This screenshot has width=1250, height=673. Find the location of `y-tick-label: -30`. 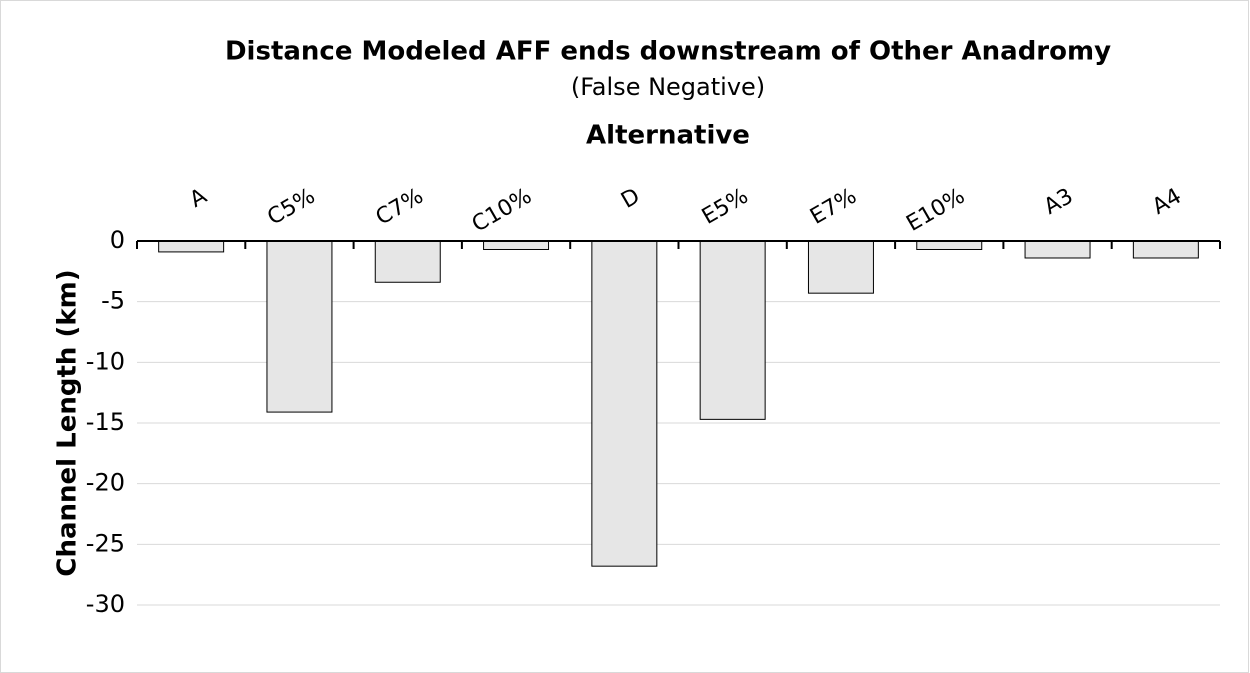

y-tick-label: -30 is located at coordinates (105, 604).